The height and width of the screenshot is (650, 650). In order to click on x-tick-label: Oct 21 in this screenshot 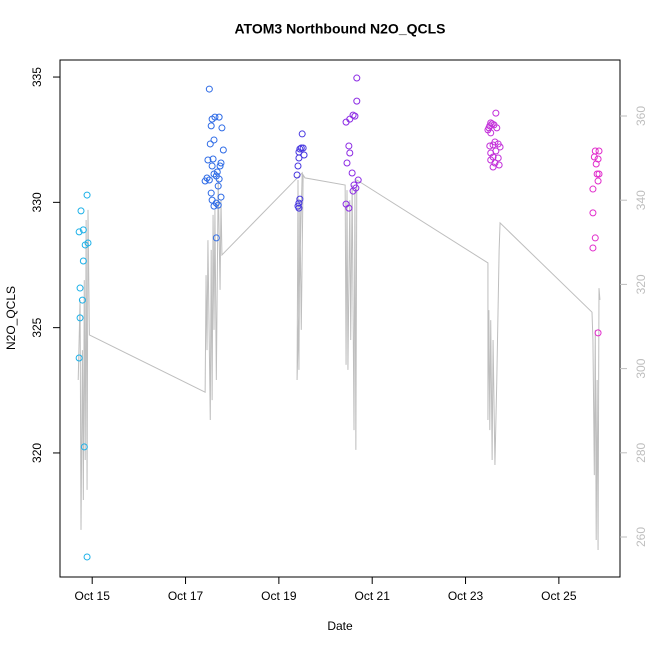, I will do `click(373, 596)`.